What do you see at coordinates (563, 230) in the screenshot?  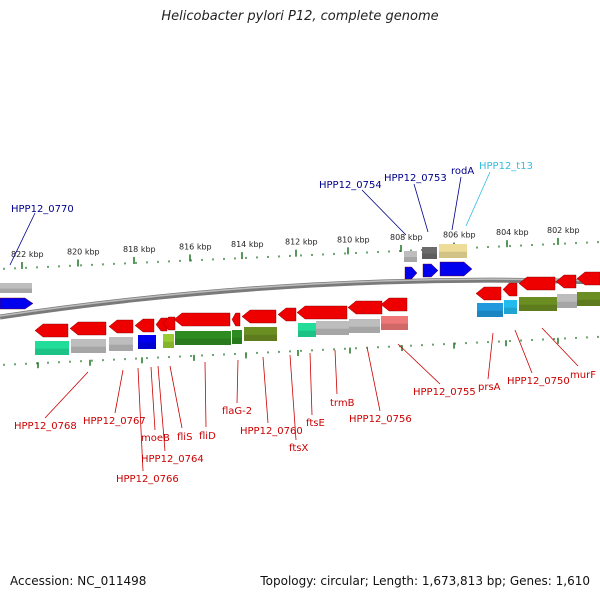 I see `scale-tick-label: 802 kbp` at bounding box center [563, 230].